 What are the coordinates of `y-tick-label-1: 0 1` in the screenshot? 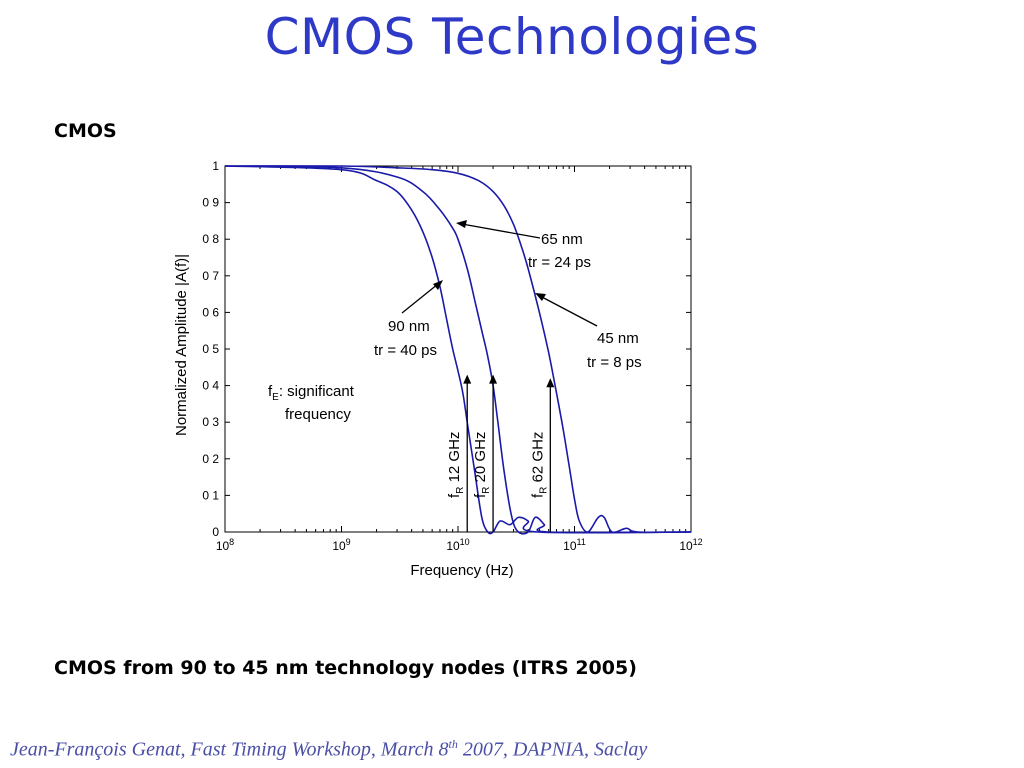 It's located at (210, 495).